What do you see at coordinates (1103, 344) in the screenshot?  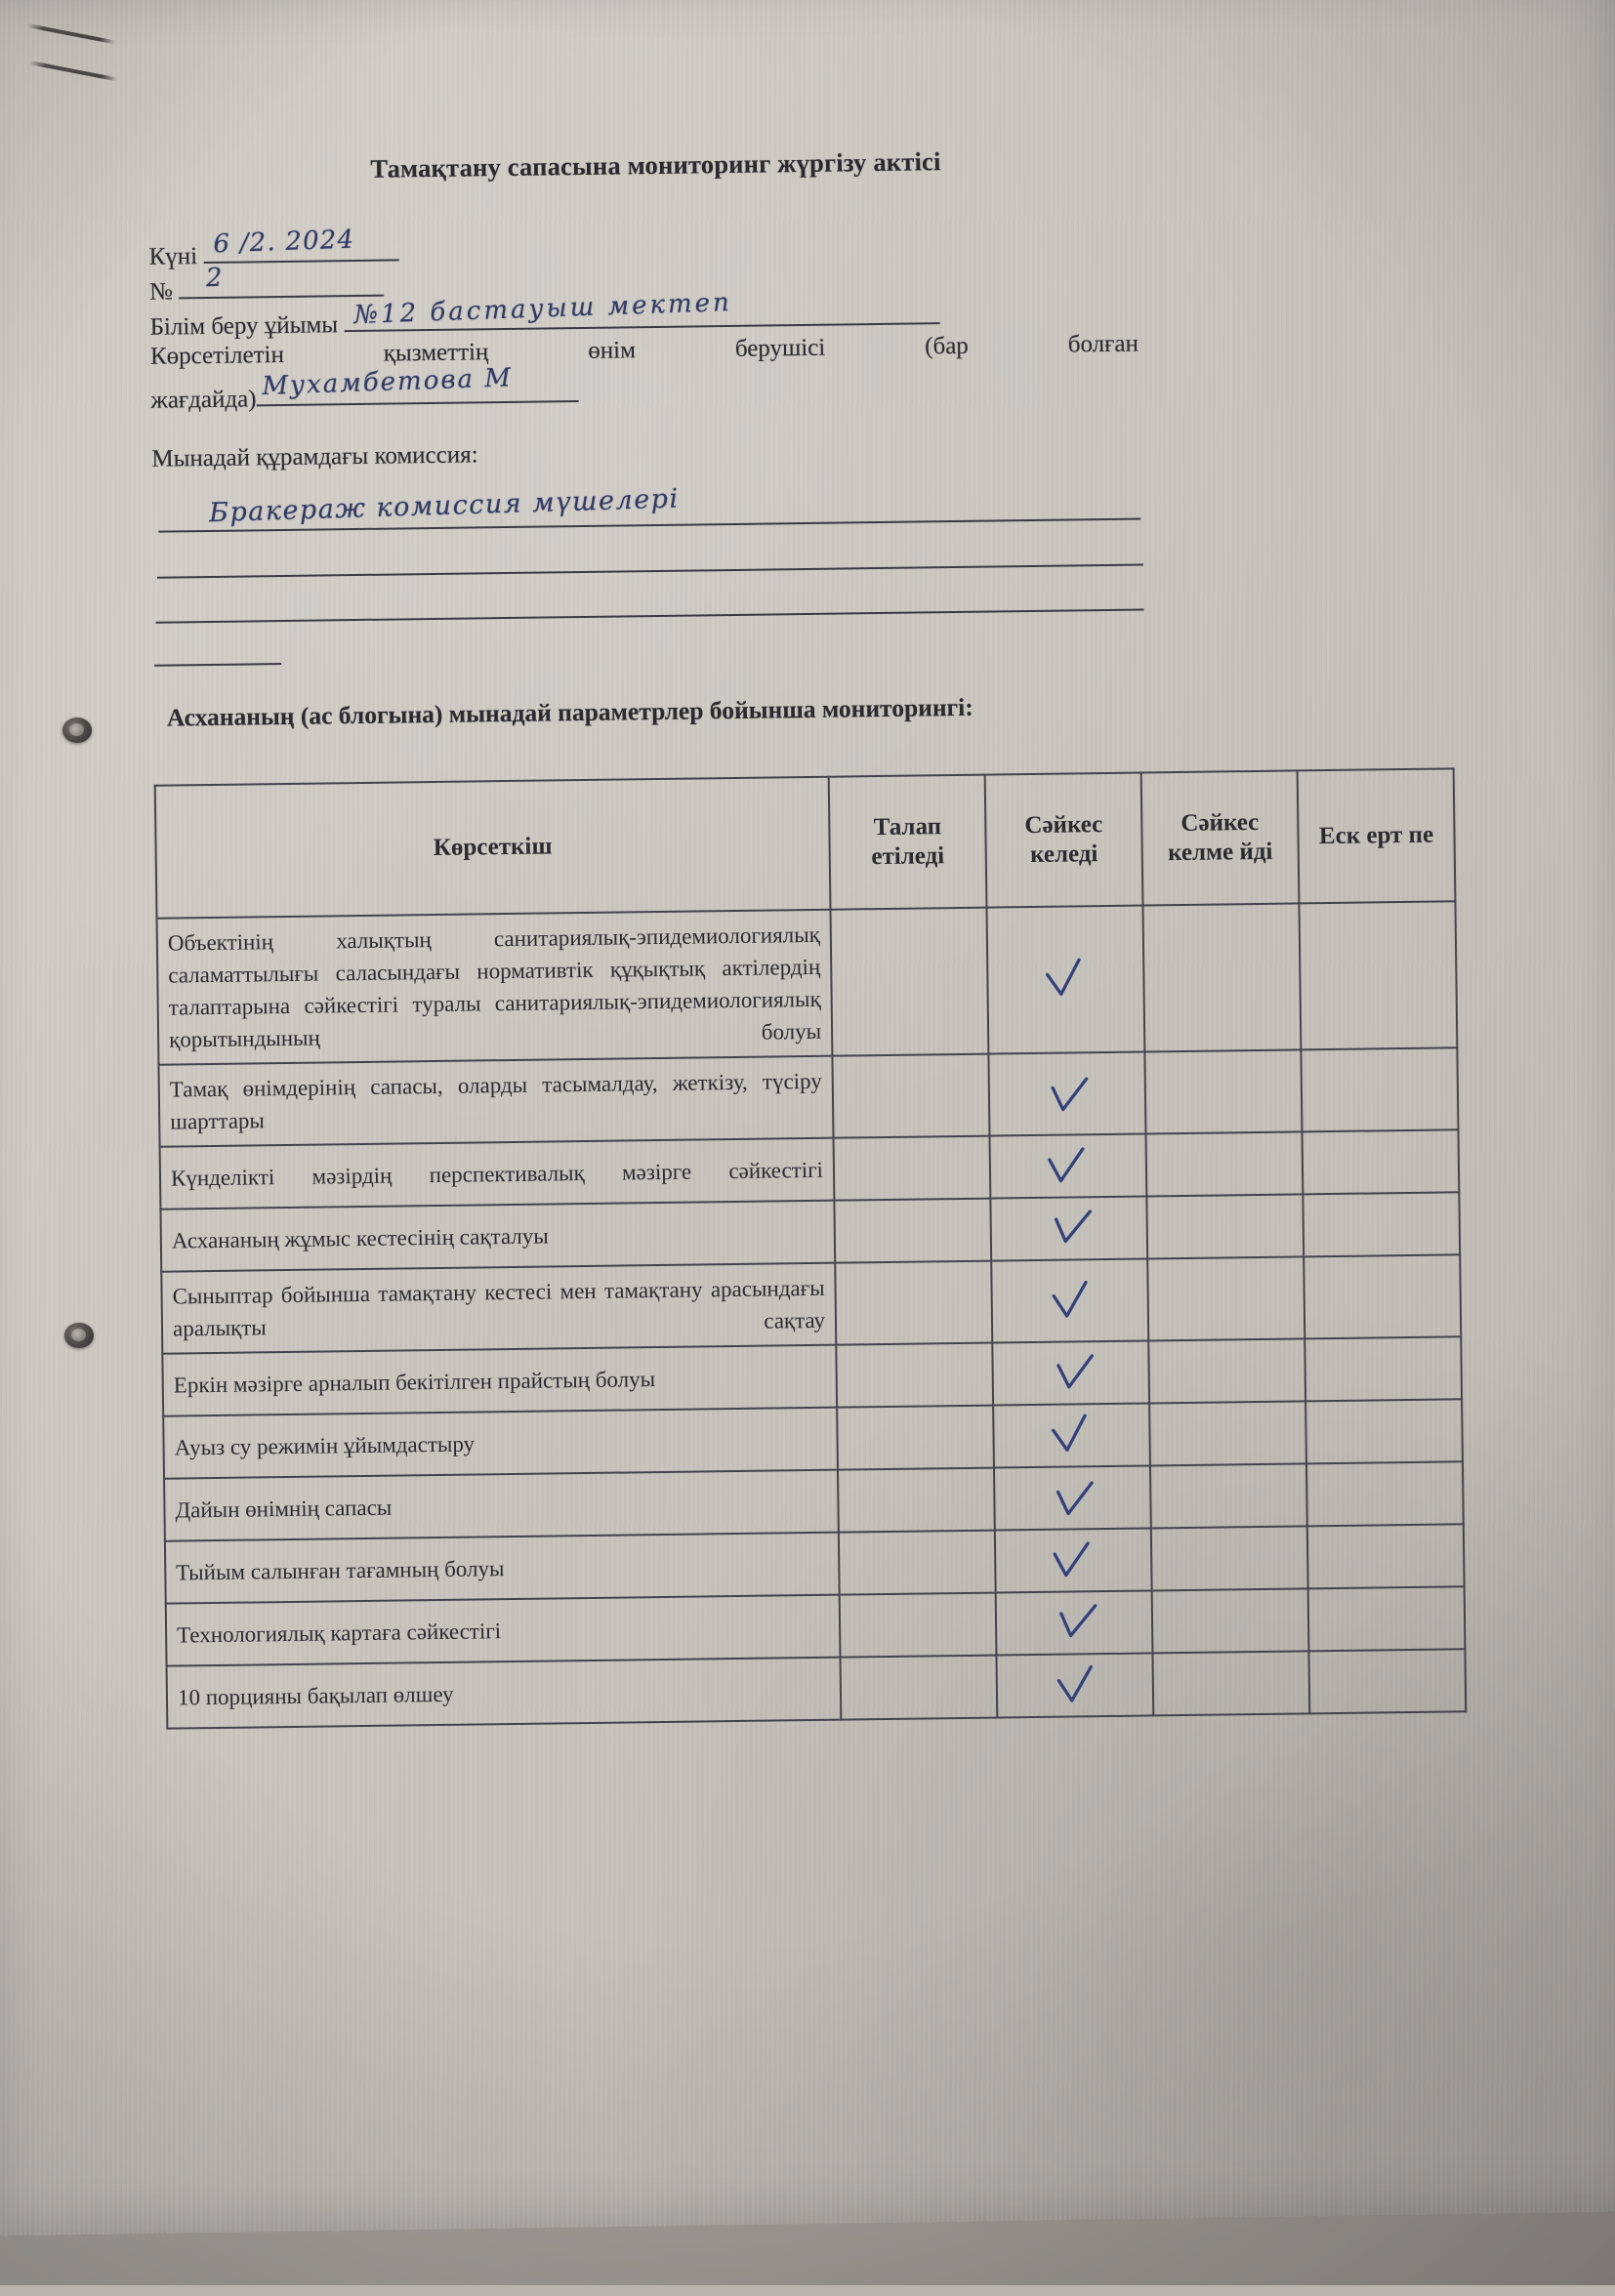 I see `provider-word-5: болған` at bounding box center [1103, 344].